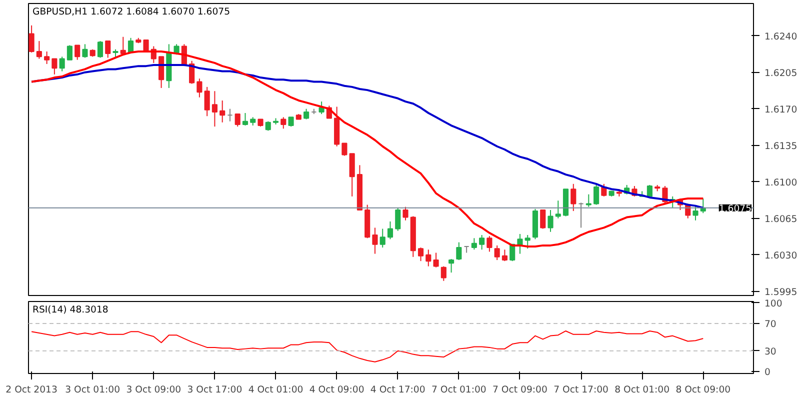 The width and height of the screenshot is (800, 400). I want to click on x-tick-label: 8 Oct 01:00, so click(642, 390).